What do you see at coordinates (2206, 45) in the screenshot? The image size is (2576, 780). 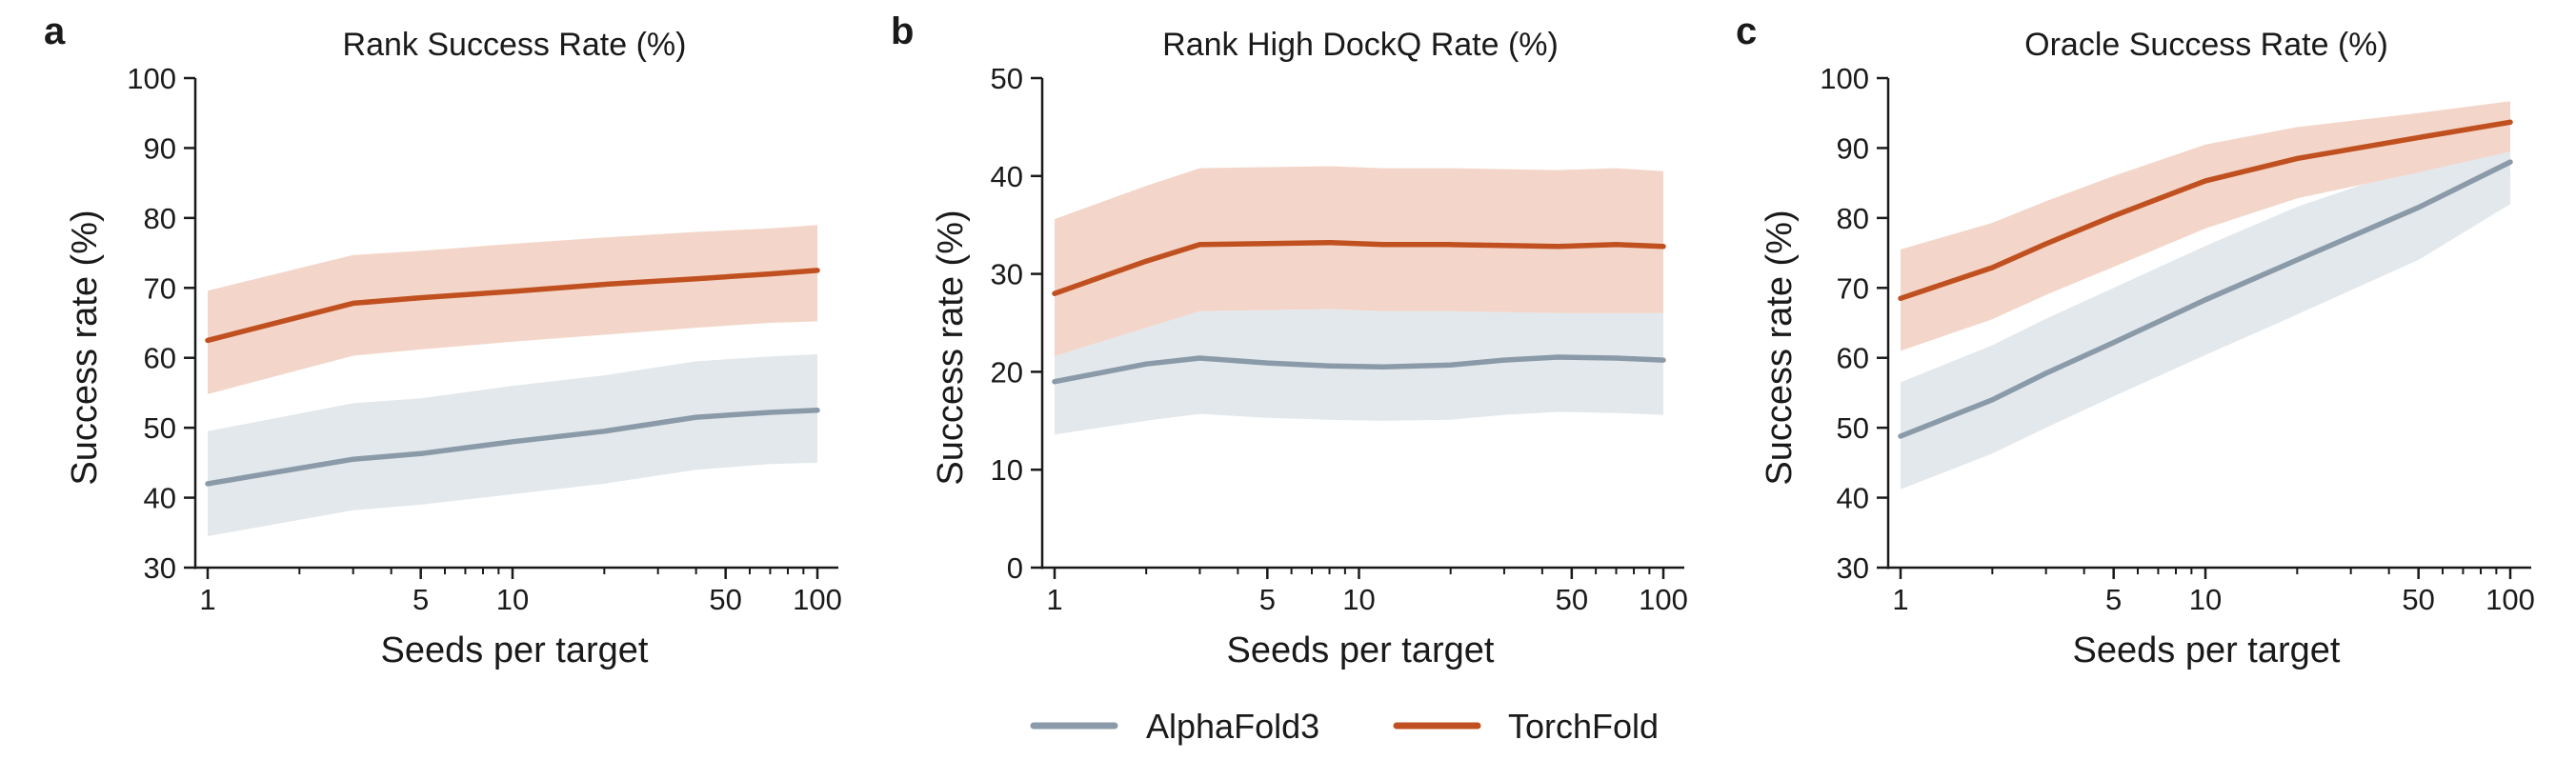 I see `chart-title: Oracle Success Rate (%)` at bounding box center [2206, 45].